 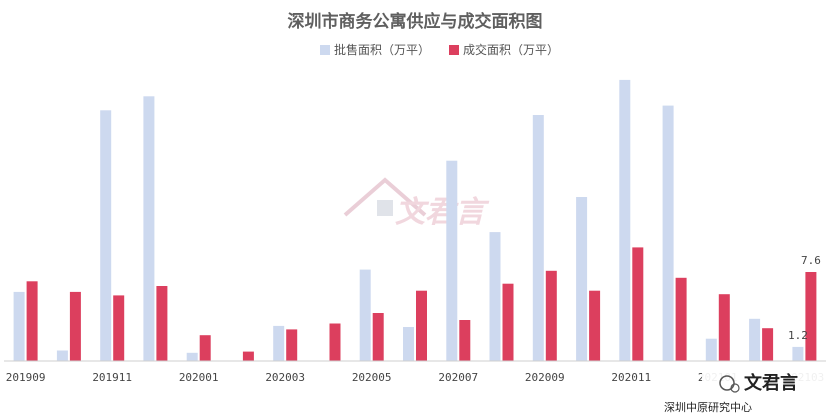 What do you see at coordinates (442, 212) in the screenshot?
I see `watermark-text: 文君言` at bounding box center [442, 212].